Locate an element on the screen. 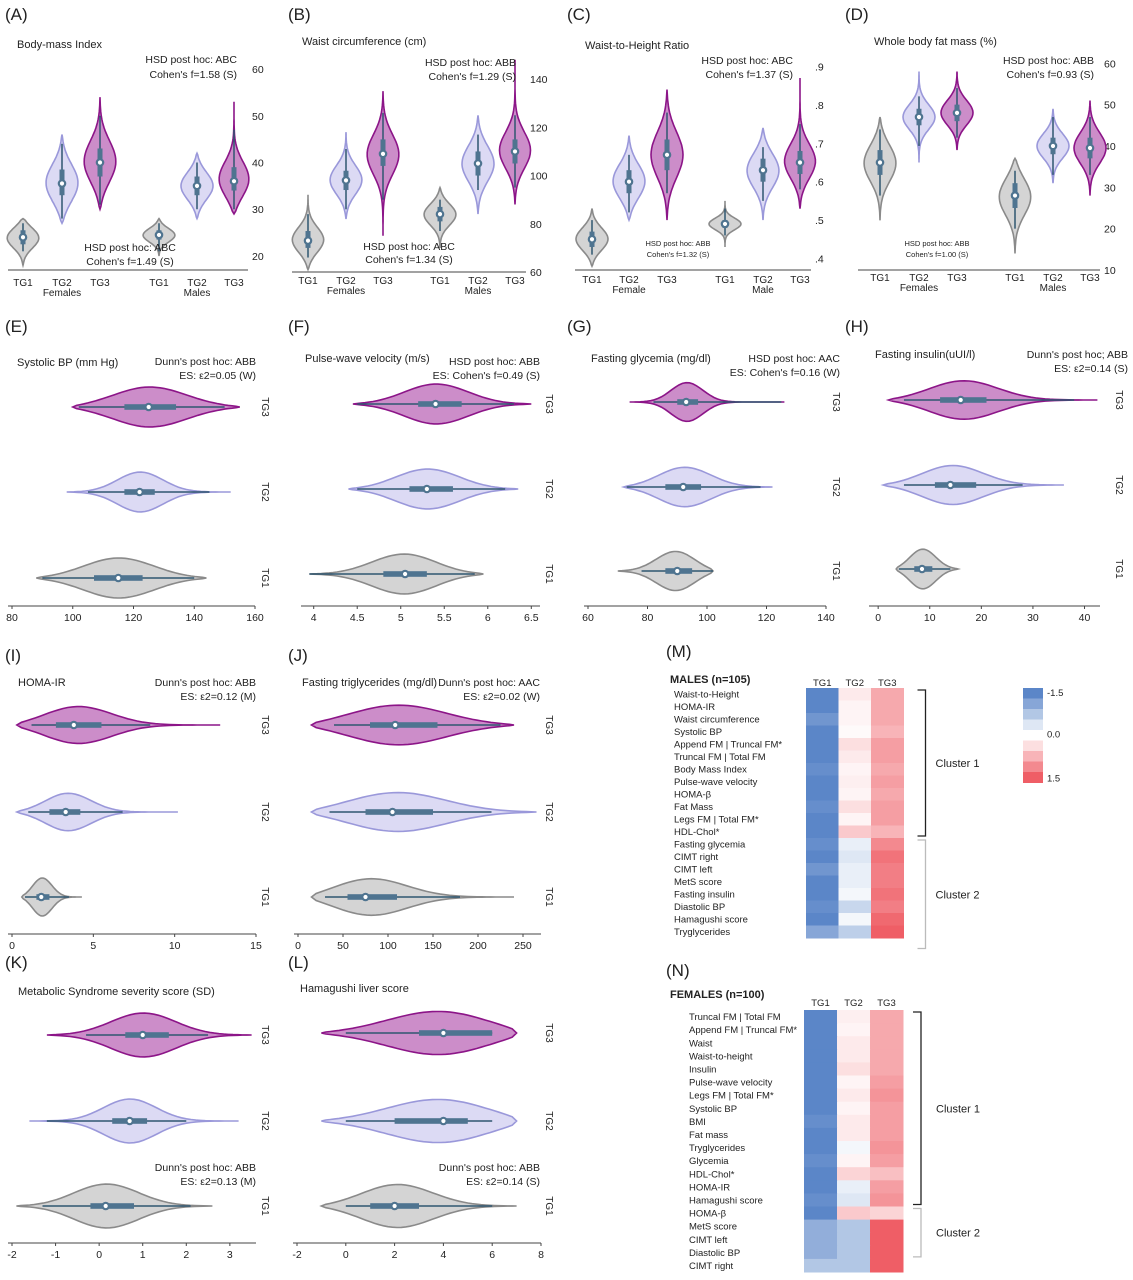  y-tick-label: .8 is located at coordinates (819, 106).